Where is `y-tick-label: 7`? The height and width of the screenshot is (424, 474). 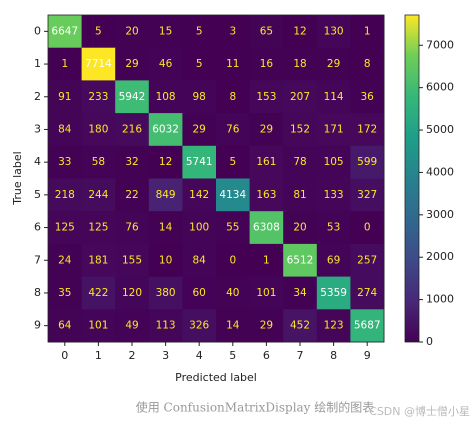
y-tick-label: 7 is located at coordinates (37, 259).